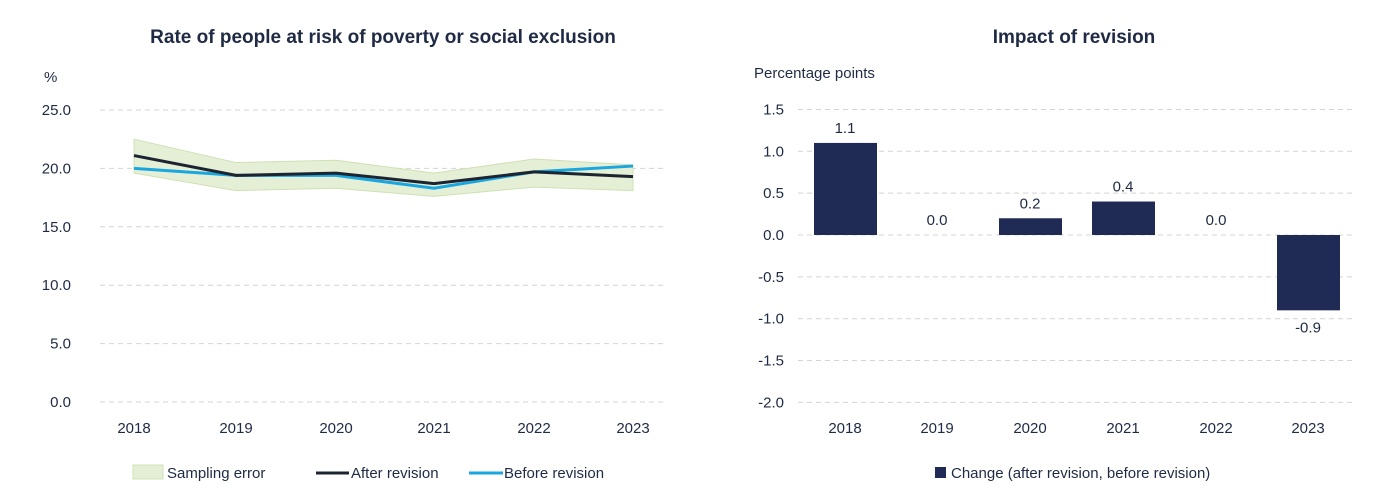 The height and width of the screenshot is (502, 1386). I want to click on data-label: 0.4, so click(1123, 187).